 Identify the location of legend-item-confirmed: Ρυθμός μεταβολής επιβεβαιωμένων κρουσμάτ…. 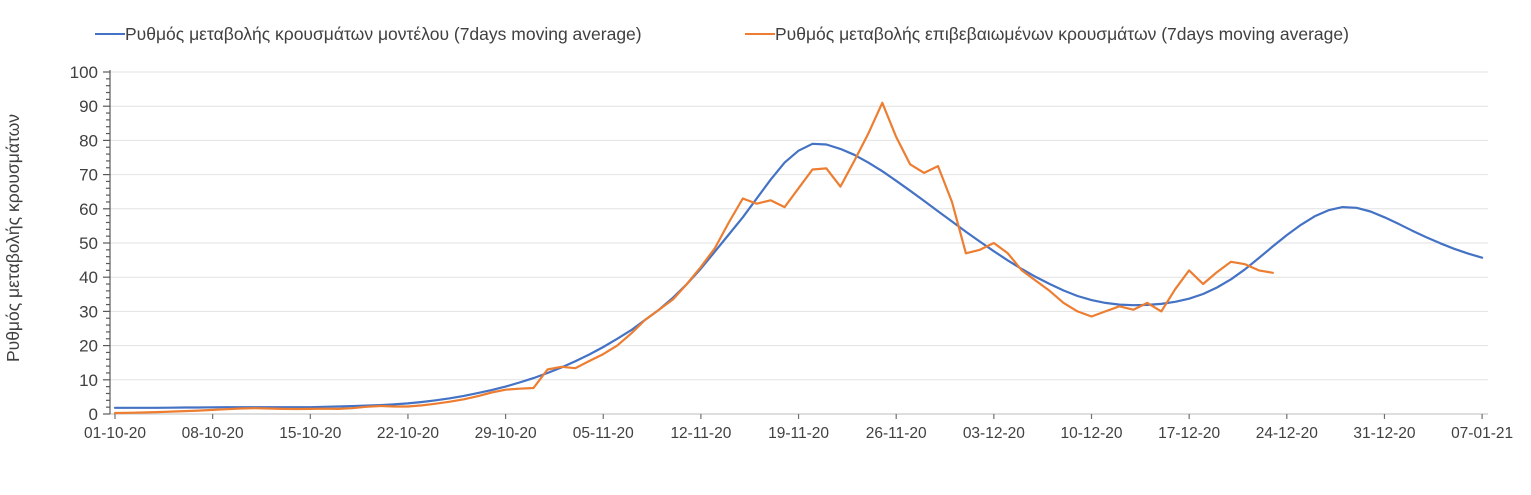
(1047, 34).